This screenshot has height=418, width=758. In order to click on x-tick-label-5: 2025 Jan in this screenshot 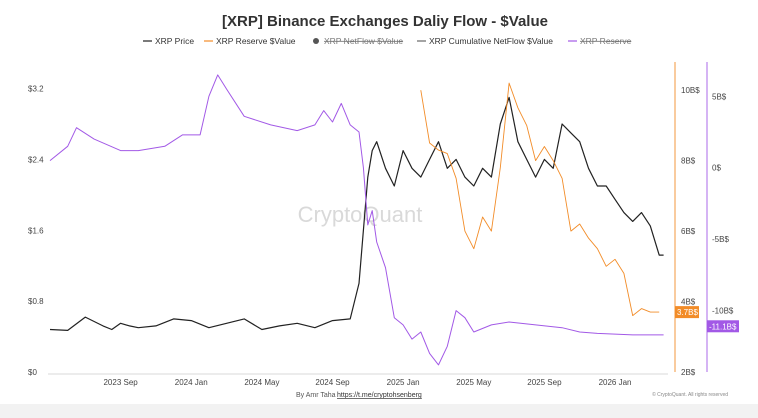, I will do `click(403, 382)`.